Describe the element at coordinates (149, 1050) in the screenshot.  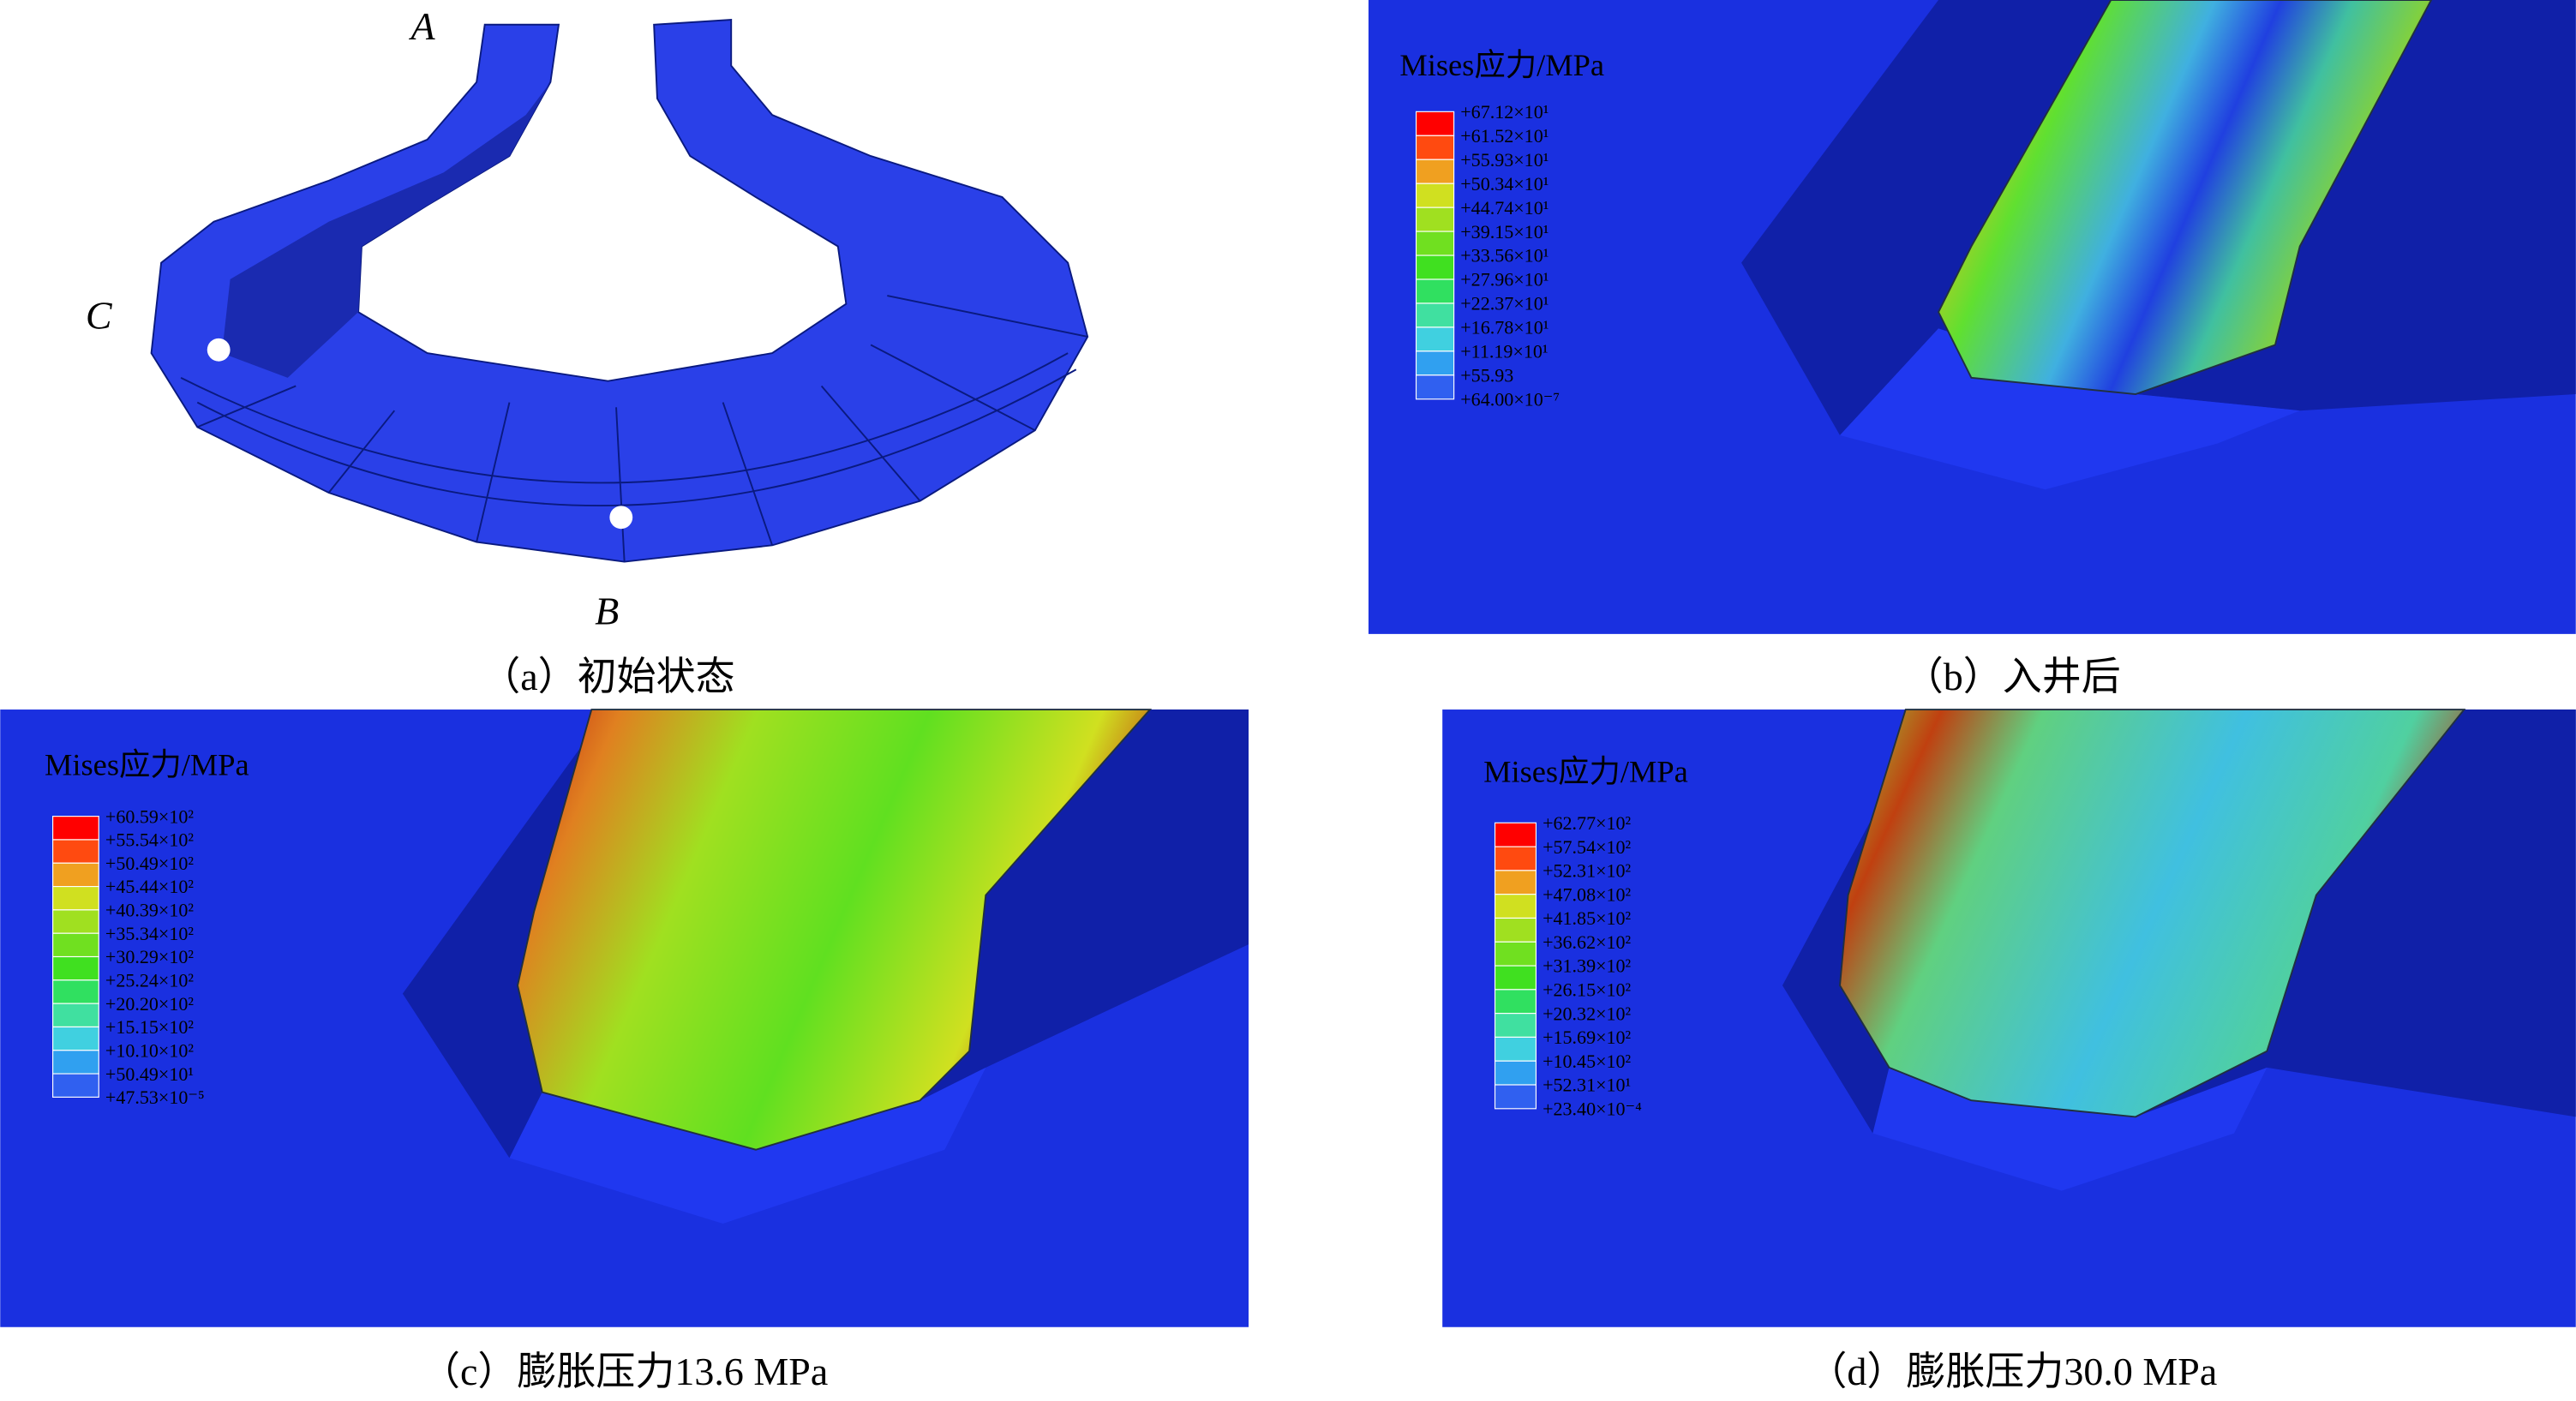
I see `legend-label: +10.10×10²` at that location.